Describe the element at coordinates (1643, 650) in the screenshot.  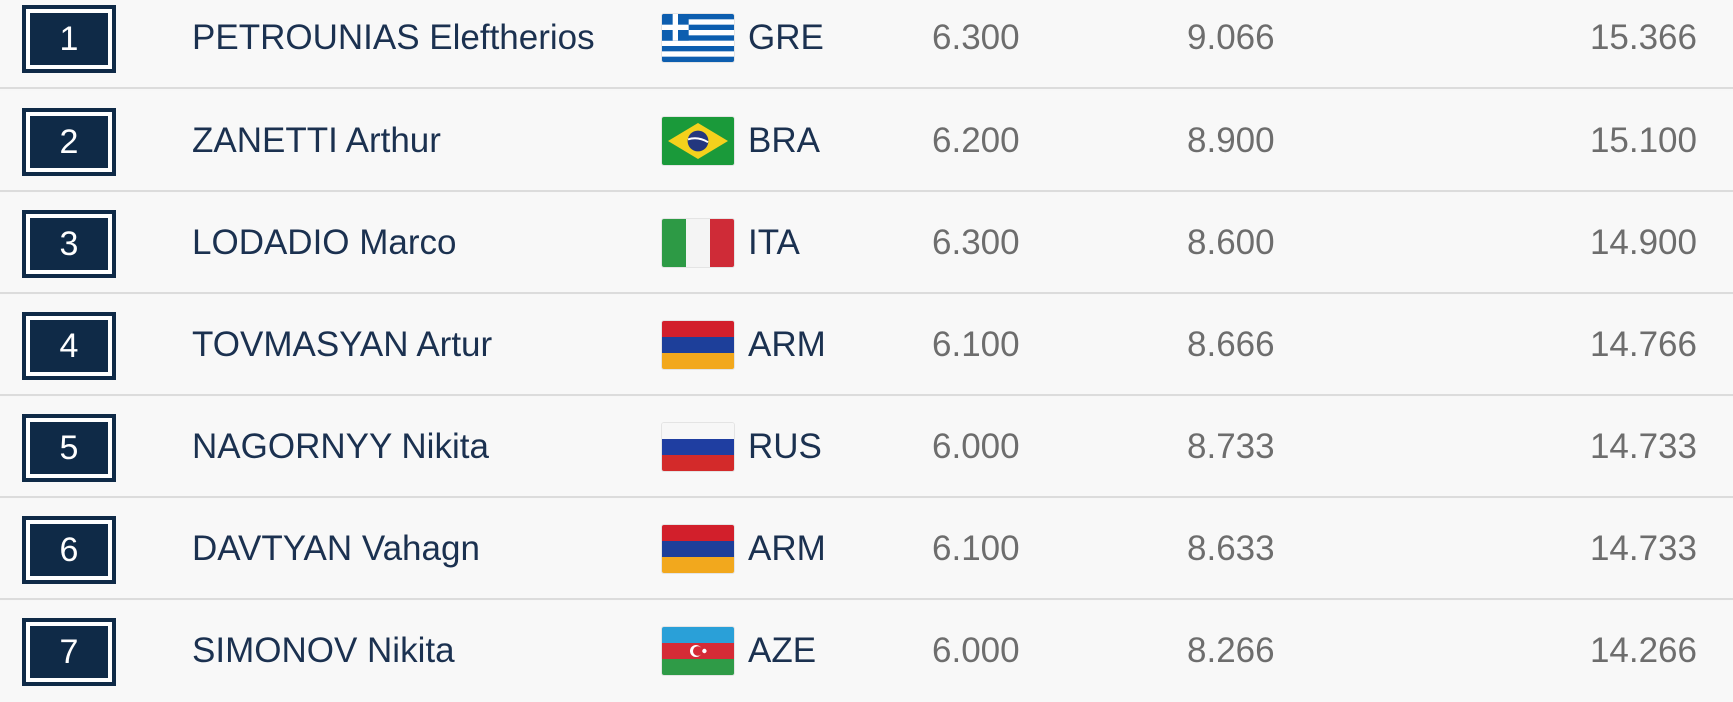
I see `total-score: 14.266` at that location.